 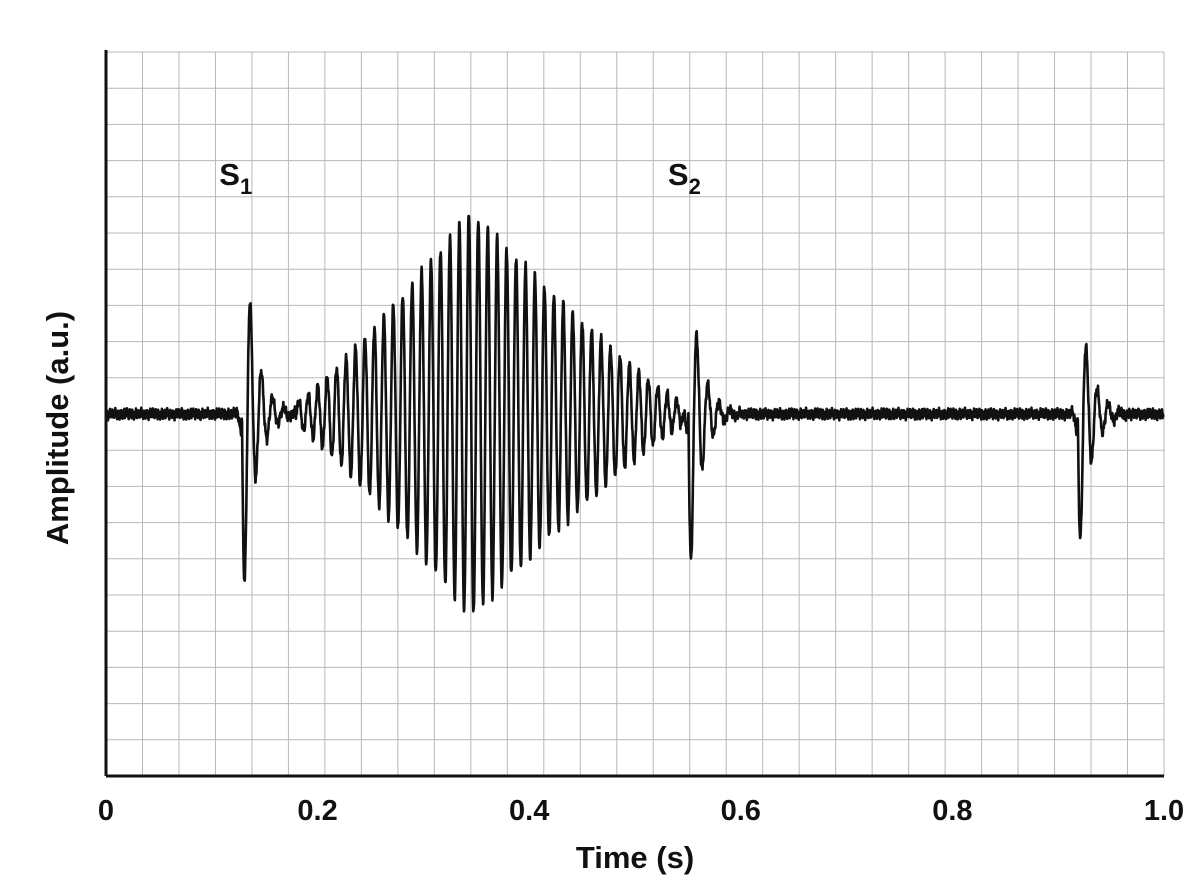 What do you see at coordinates (235, 178) in the screenshot?
I see `annotation-label-1: S1` at bounding box center [235, 178].